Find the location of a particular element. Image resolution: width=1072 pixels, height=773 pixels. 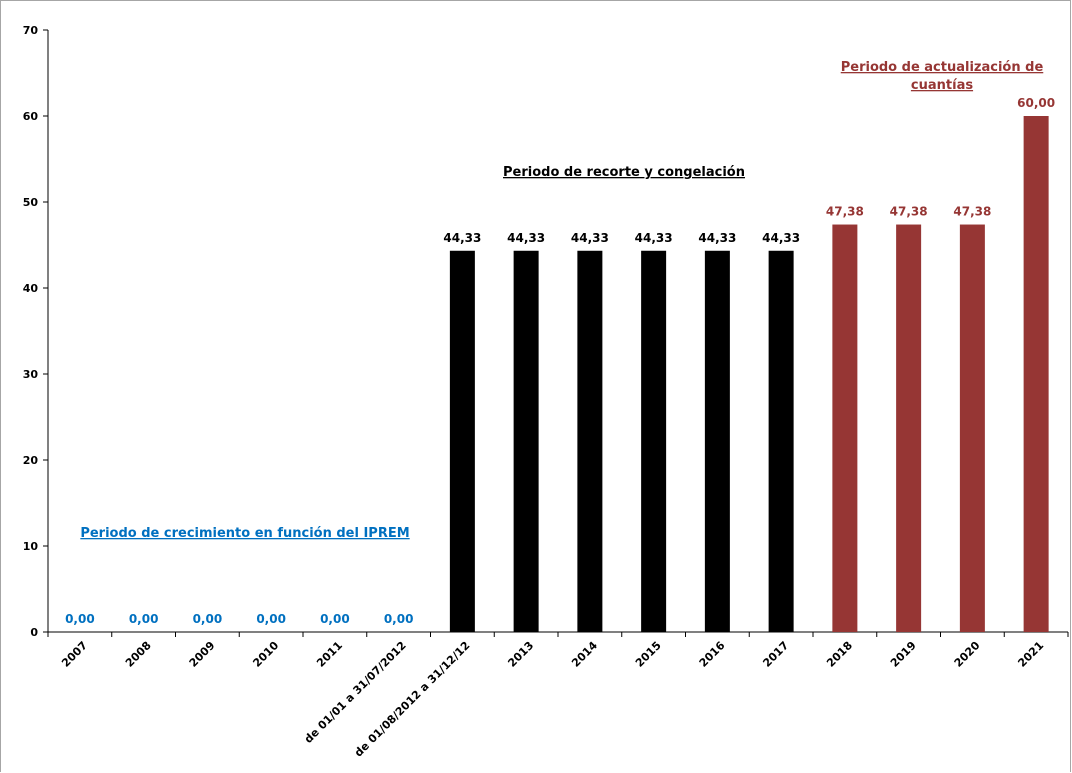

y-tick-label: 60 is located at coordinates (31, 116).